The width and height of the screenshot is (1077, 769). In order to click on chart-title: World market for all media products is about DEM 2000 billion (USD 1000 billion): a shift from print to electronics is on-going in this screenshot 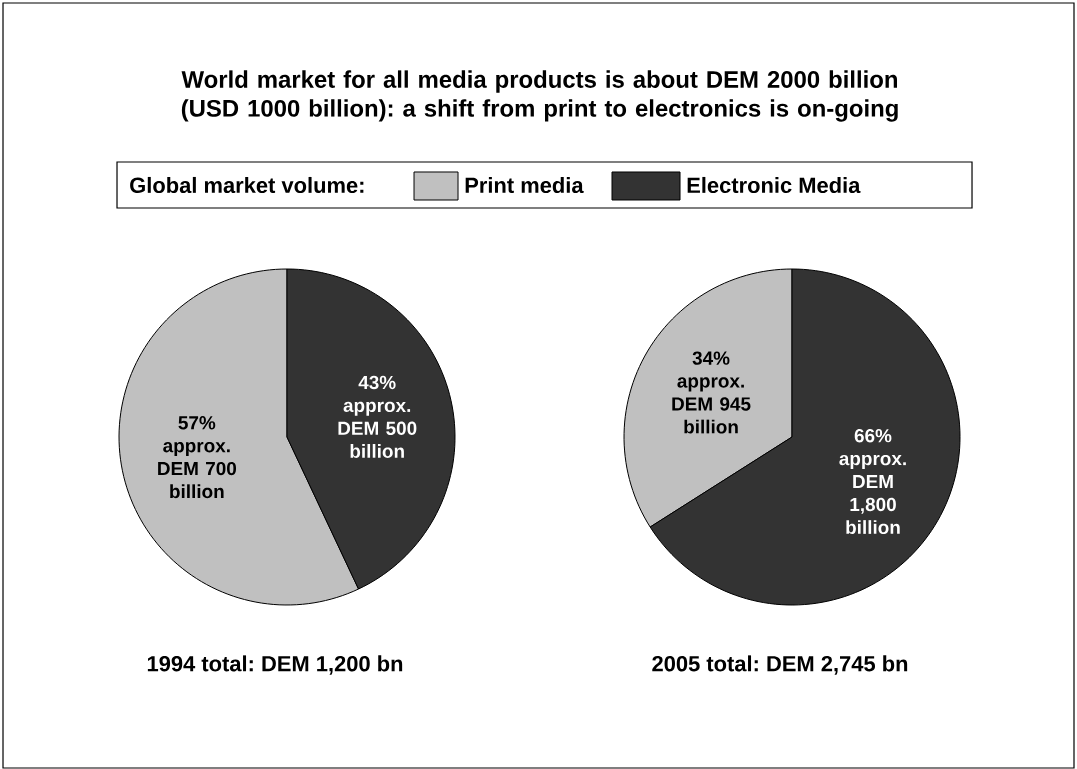, I will do `click(539, 96)`.